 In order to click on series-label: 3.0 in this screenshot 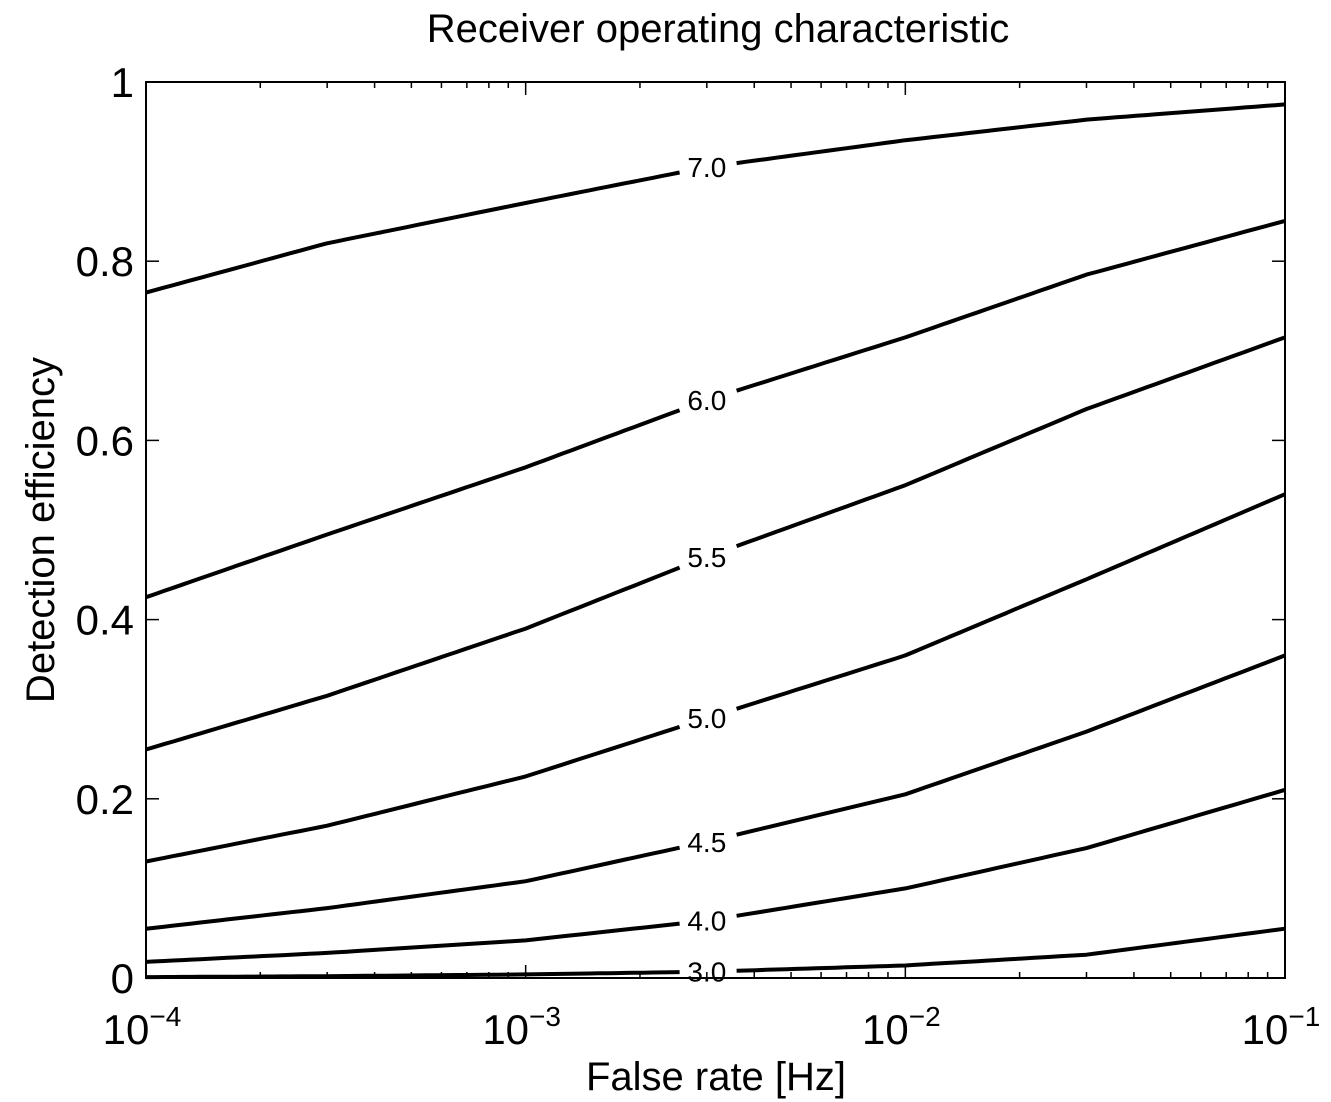, I will do `click(706, 972)`.